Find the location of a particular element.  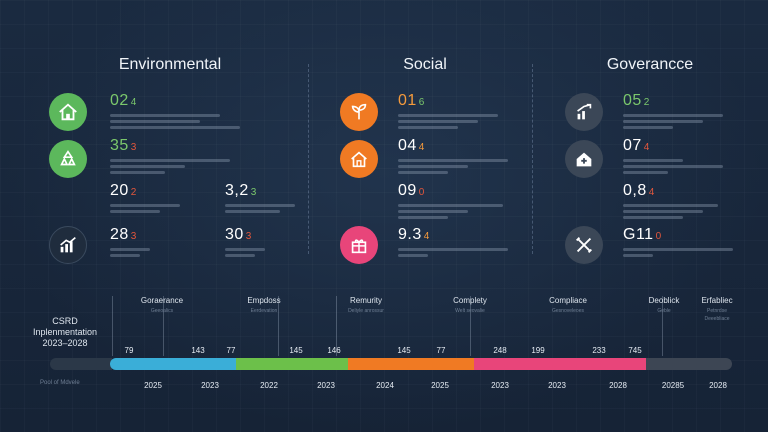

timeline-phase: Erfabliec Petnrdse Deeebliace is located at coordinates (717, 309).